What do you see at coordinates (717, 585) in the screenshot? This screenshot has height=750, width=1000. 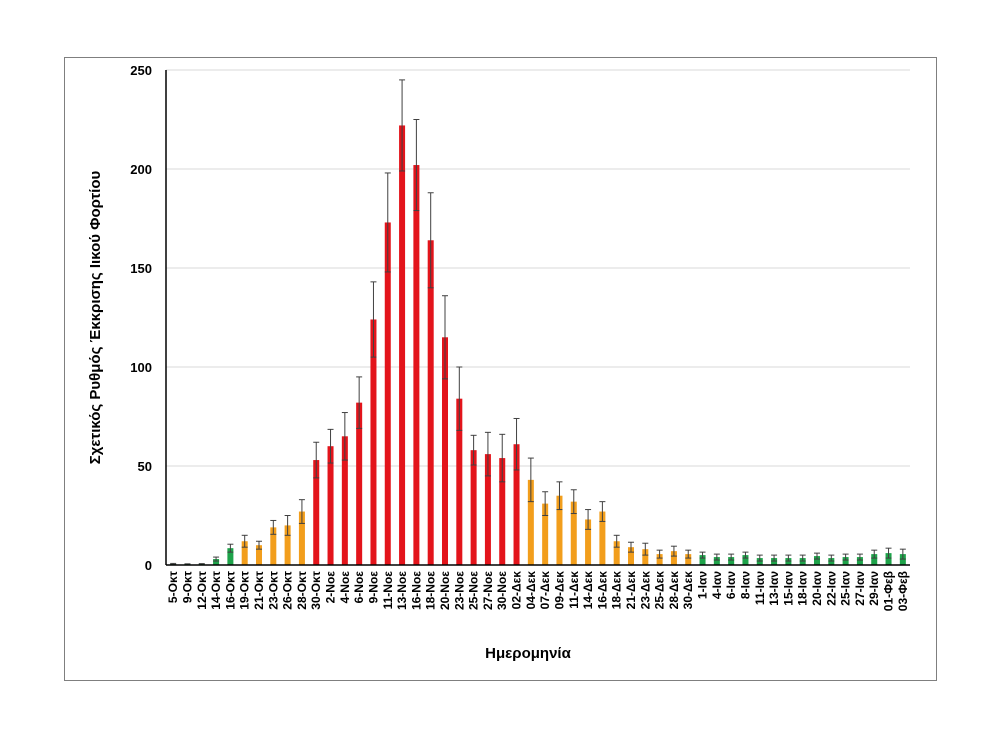 I see `x-tick-label: 4-Ιαν` at bounding box center [717, 585].